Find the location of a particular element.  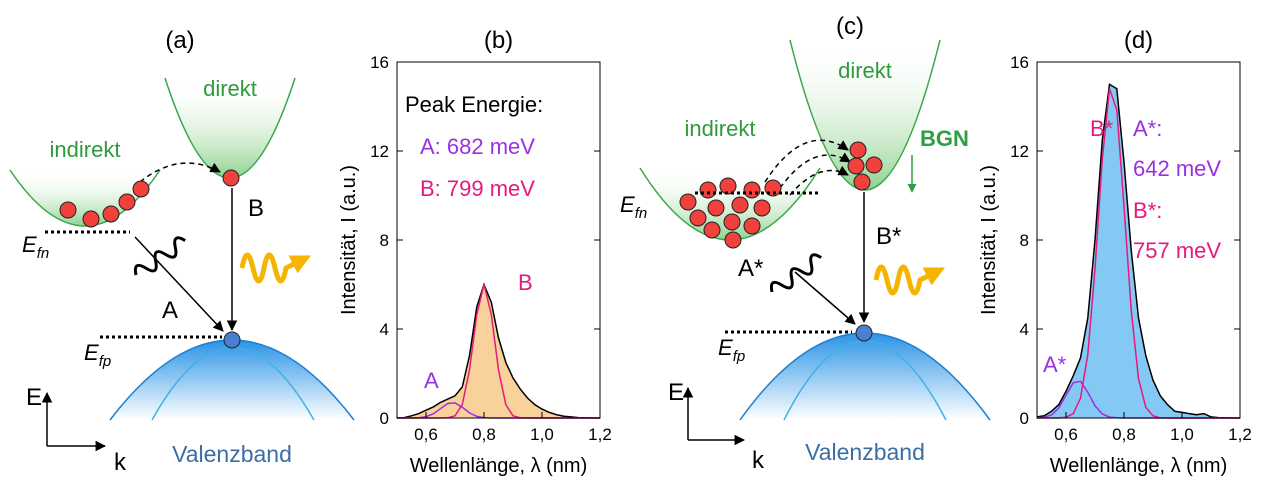

annotation: 642 meV is located at coordinates (1177, 168).